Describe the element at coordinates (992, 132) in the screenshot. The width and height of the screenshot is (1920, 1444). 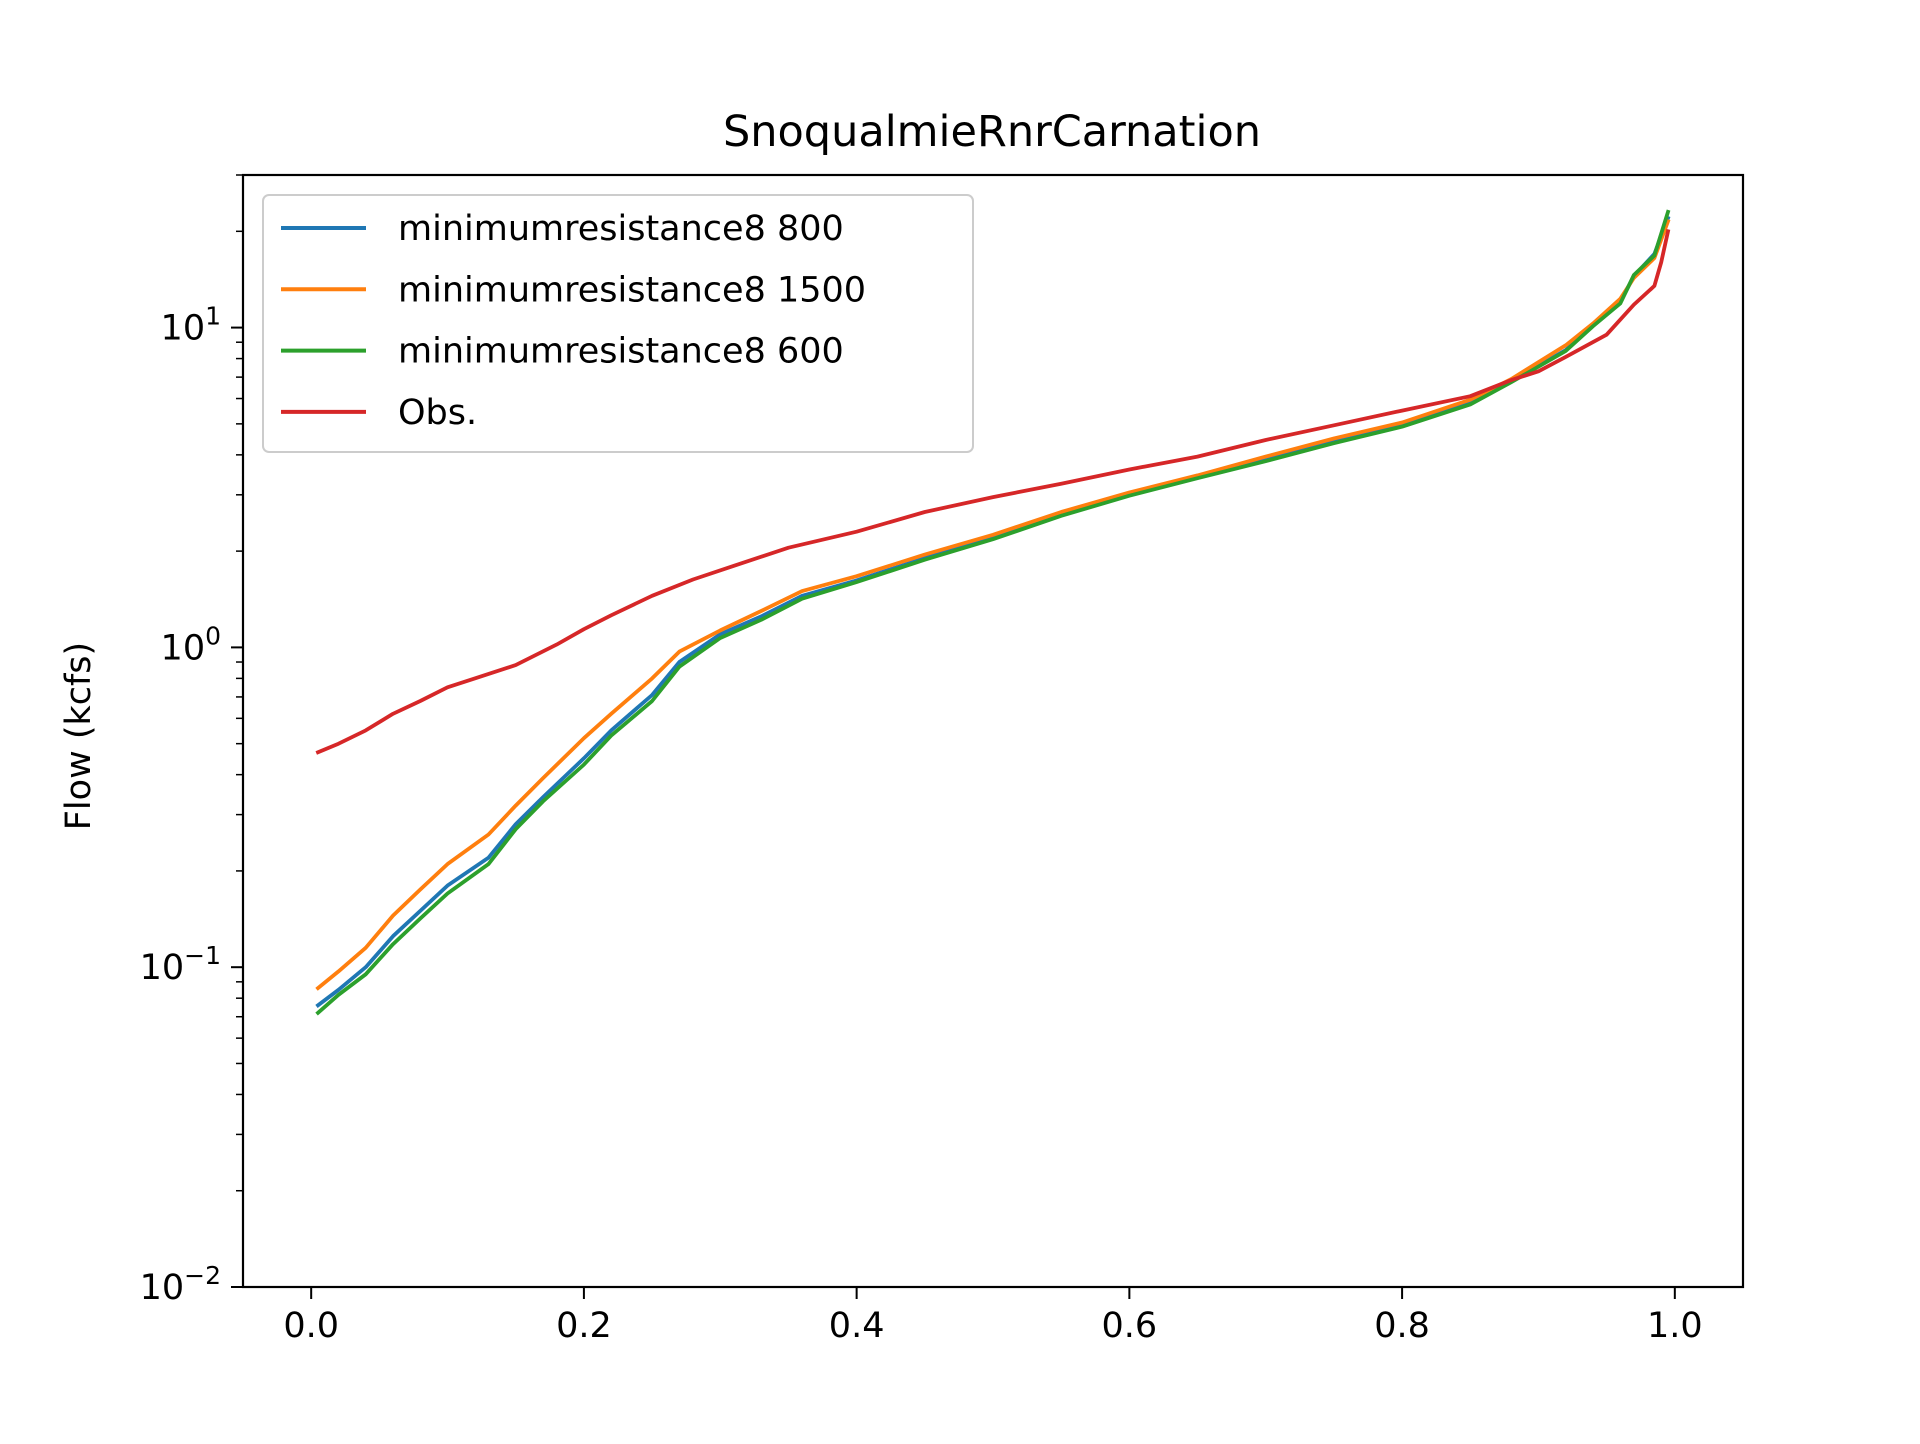
I see `chart-title: SnoqualmieRnrCarnation` at that location.